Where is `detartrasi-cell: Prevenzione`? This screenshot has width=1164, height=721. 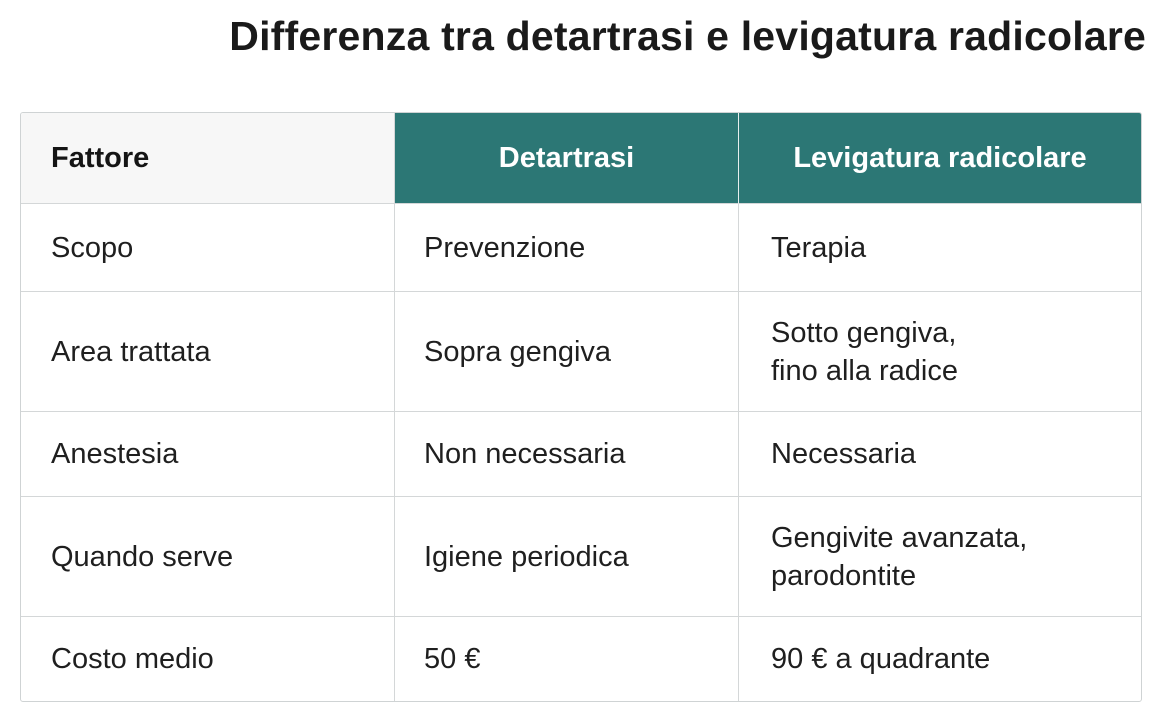
detartrasi-cell: Prevenzione is located at coordinates (567, 248).